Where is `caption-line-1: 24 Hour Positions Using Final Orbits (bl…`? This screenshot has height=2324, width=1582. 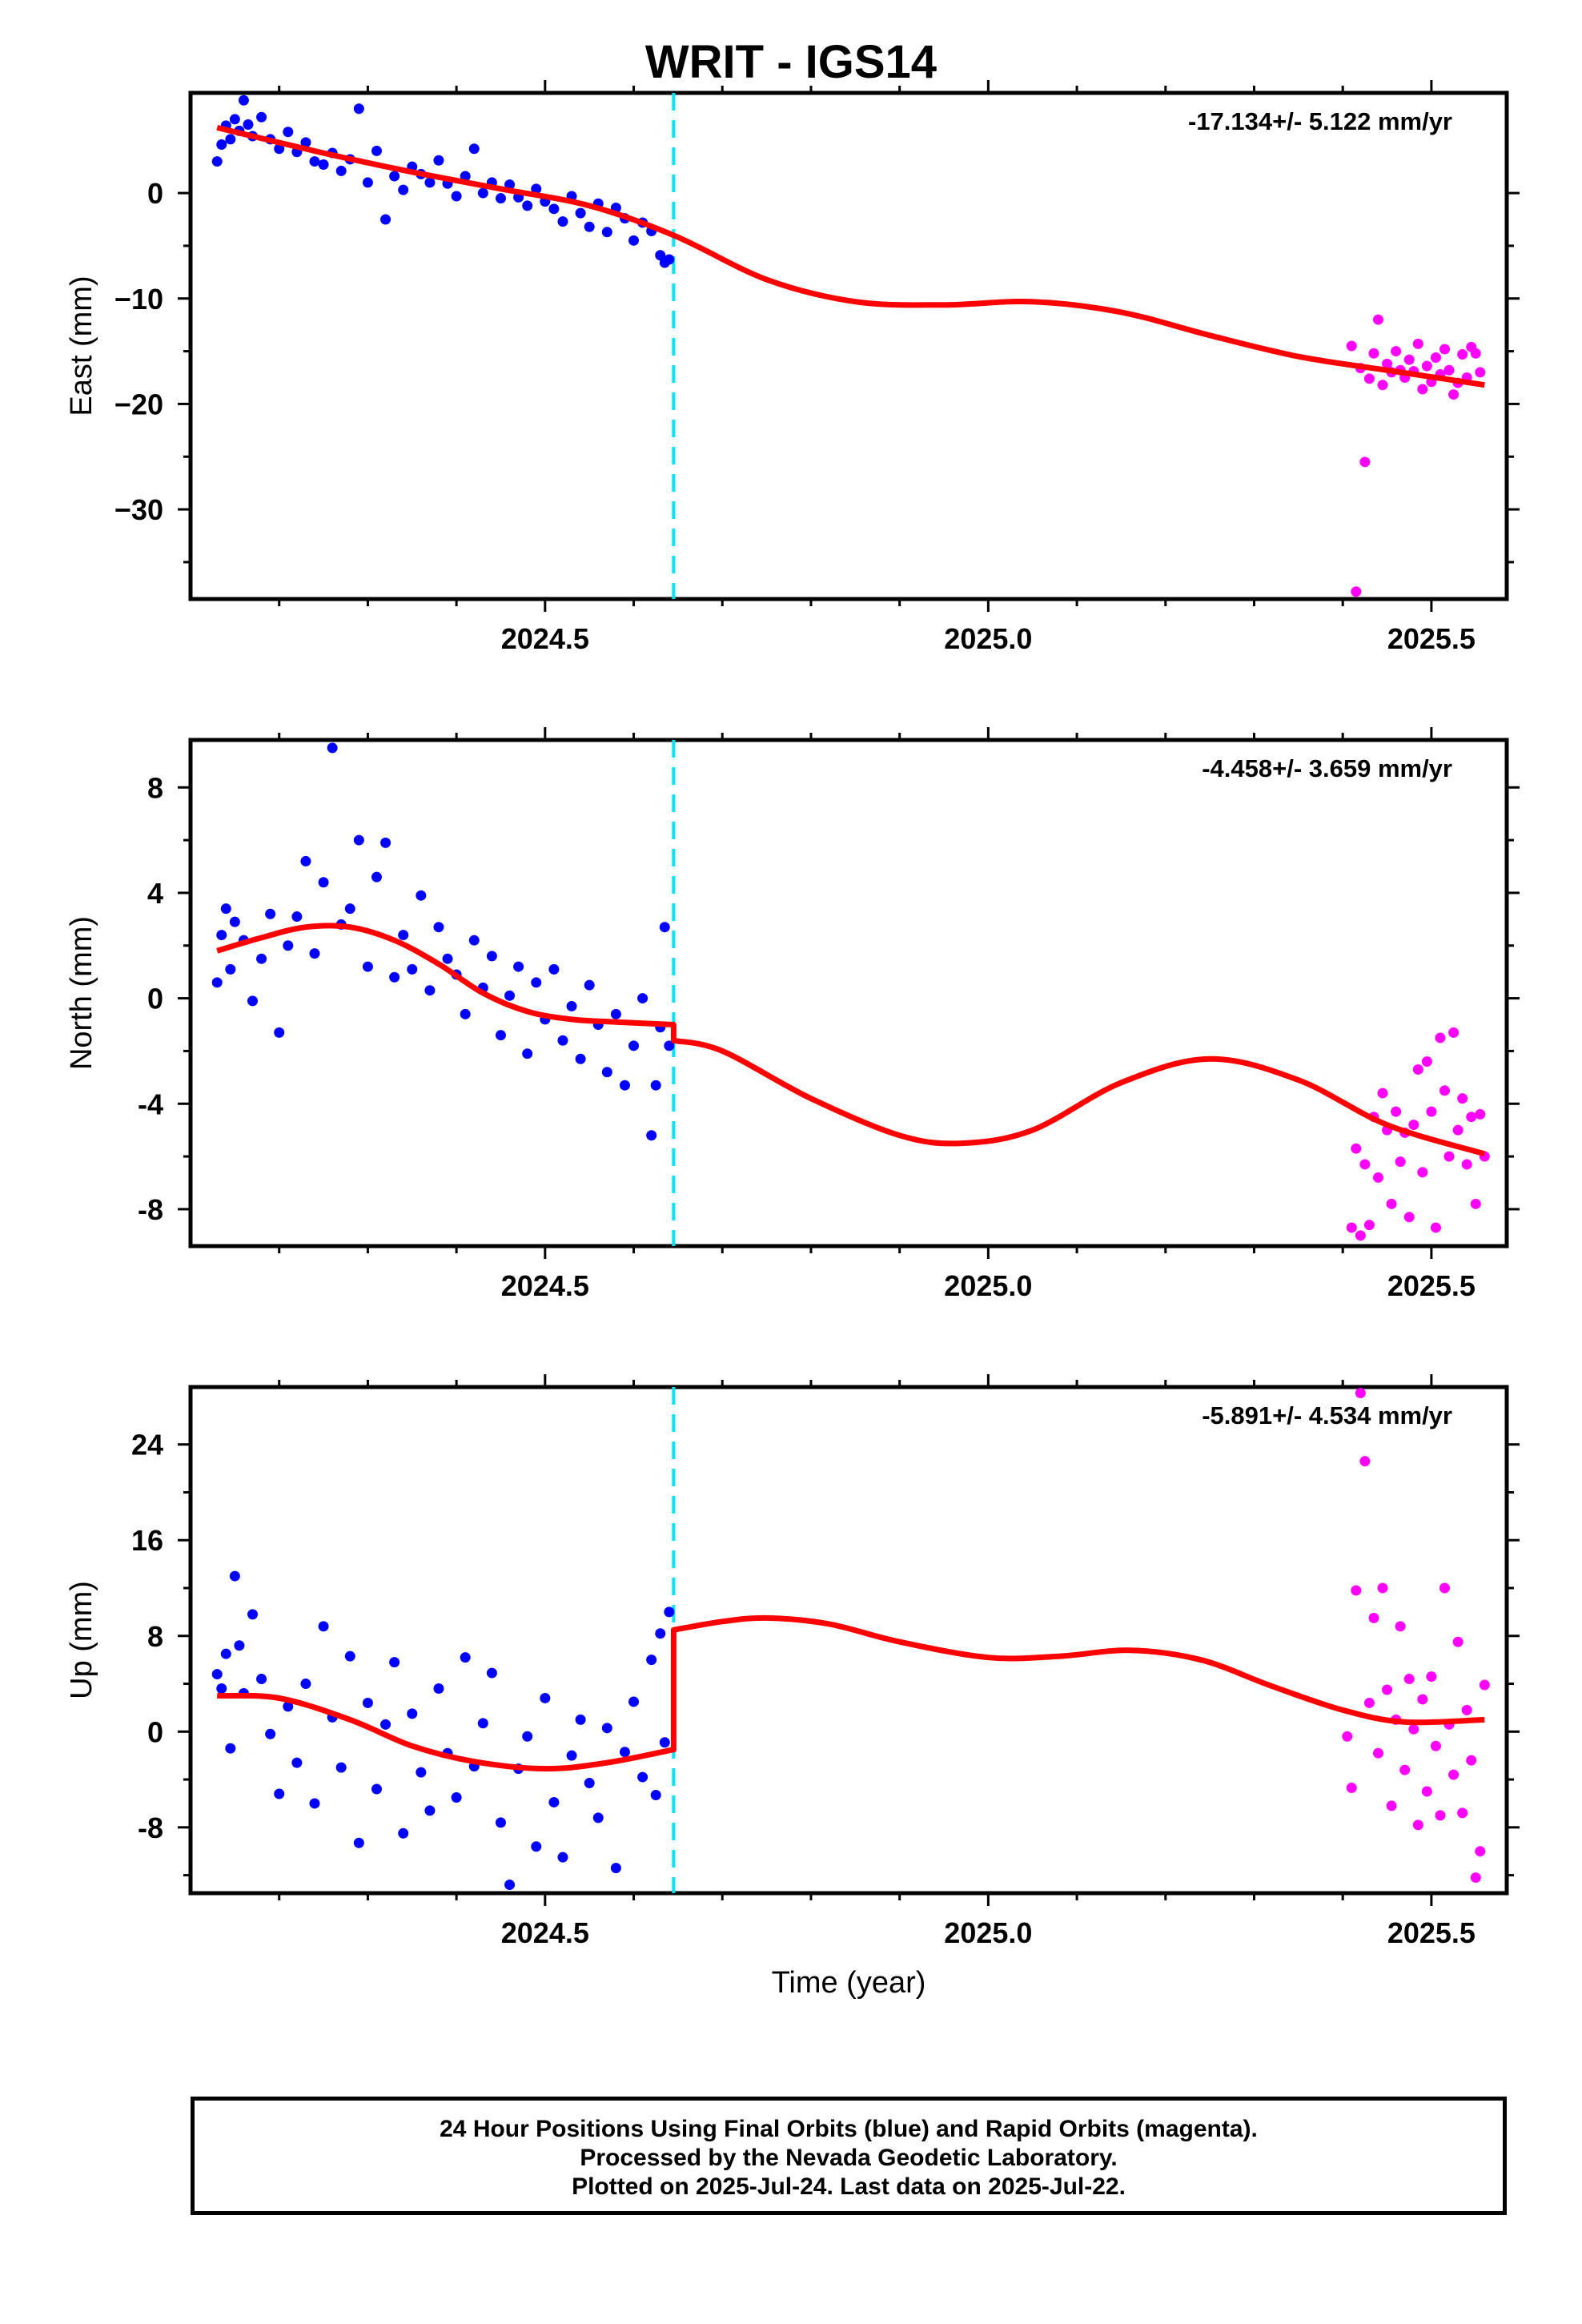 caption-line-1: 24 Hour Positions Using Final Orbits (bl… is located at coordinates (849, 2129).